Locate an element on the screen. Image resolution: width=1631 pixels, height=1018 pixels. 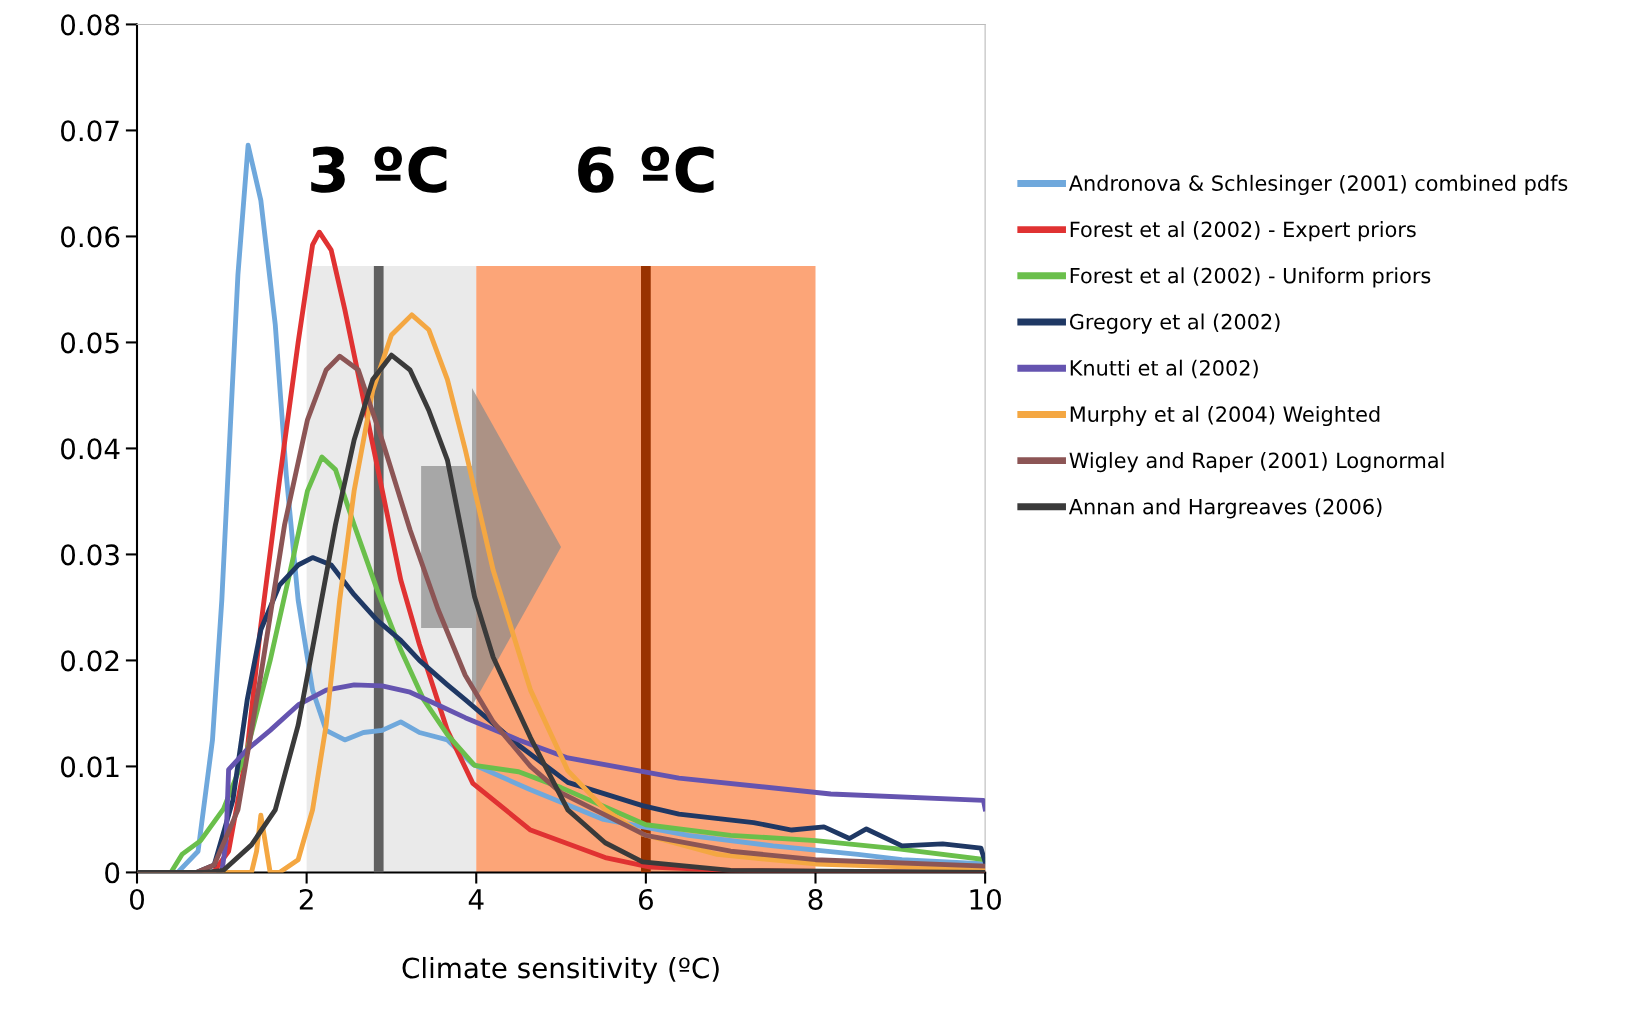
legend-label: Forest et al (2002) - Expert priors is located at coordinates (1243, 231).